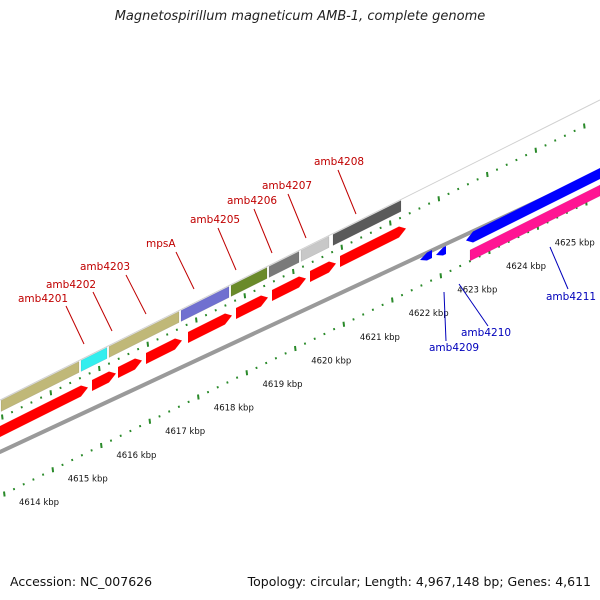 This screenshot has height=600, width=600. What do you see at coordinates (526, 267) in the screenshot?
I see `tick-label: 4624 kbp` at bounding box center [526, 267].